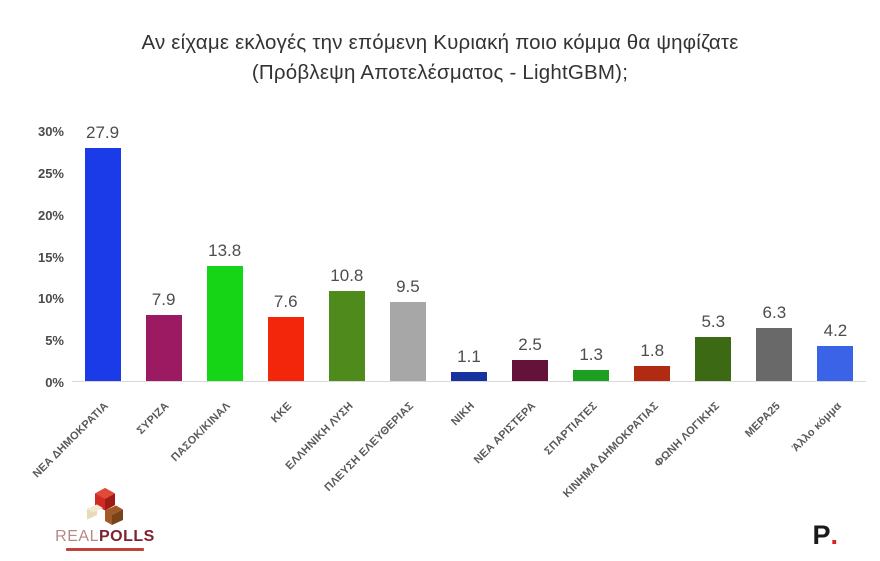 Image resolution: width=880 pixels, height=561 pixels. I want to click on x-category-label: ΚΚΕ, so click(281, 413).